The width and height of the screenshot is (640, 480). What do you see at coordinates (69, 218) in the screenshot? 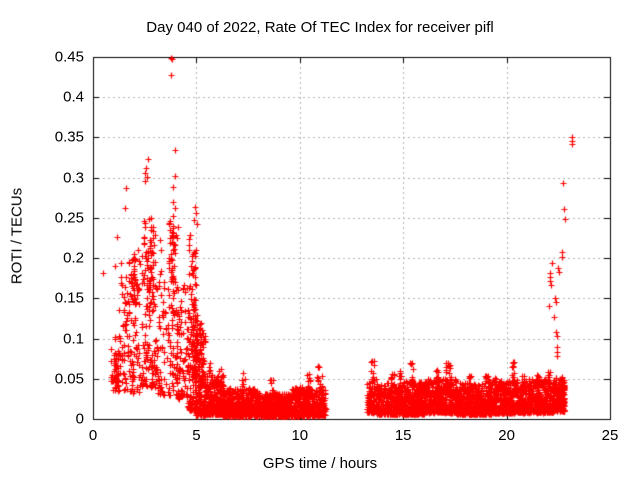
I see `y-tick-label: 0.25` at bounding box center [69, 218].